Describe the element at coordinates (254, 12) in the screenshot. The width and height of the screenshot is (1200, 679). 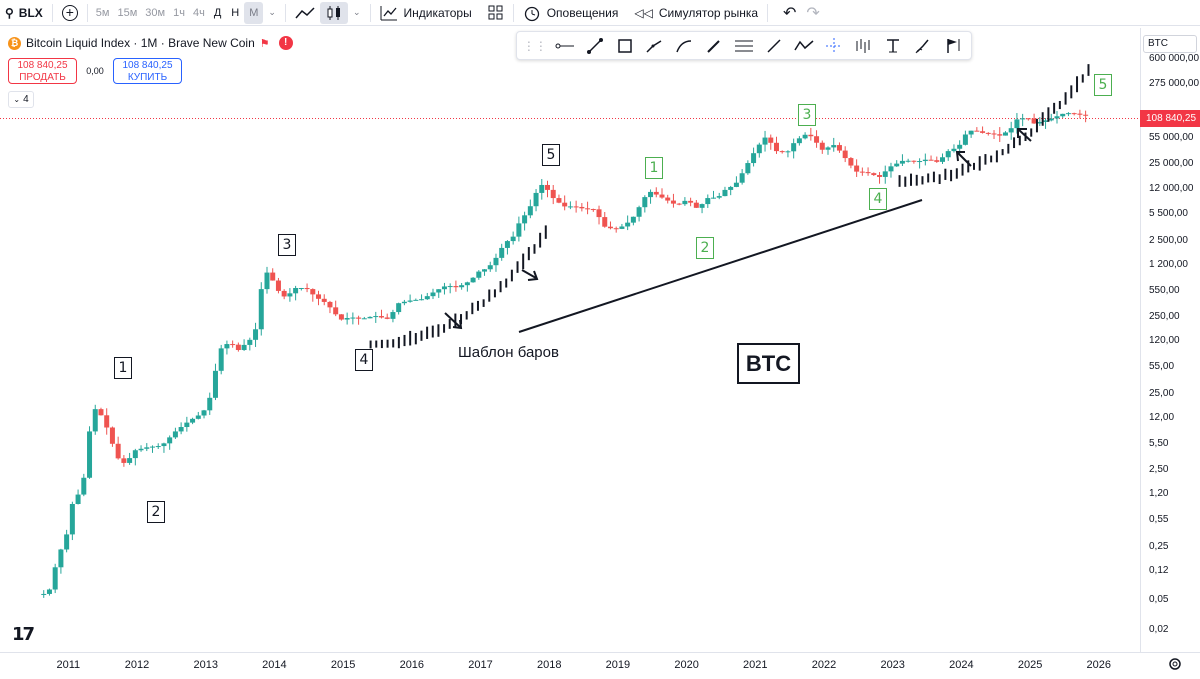
I see `interval-month: М` at that location.